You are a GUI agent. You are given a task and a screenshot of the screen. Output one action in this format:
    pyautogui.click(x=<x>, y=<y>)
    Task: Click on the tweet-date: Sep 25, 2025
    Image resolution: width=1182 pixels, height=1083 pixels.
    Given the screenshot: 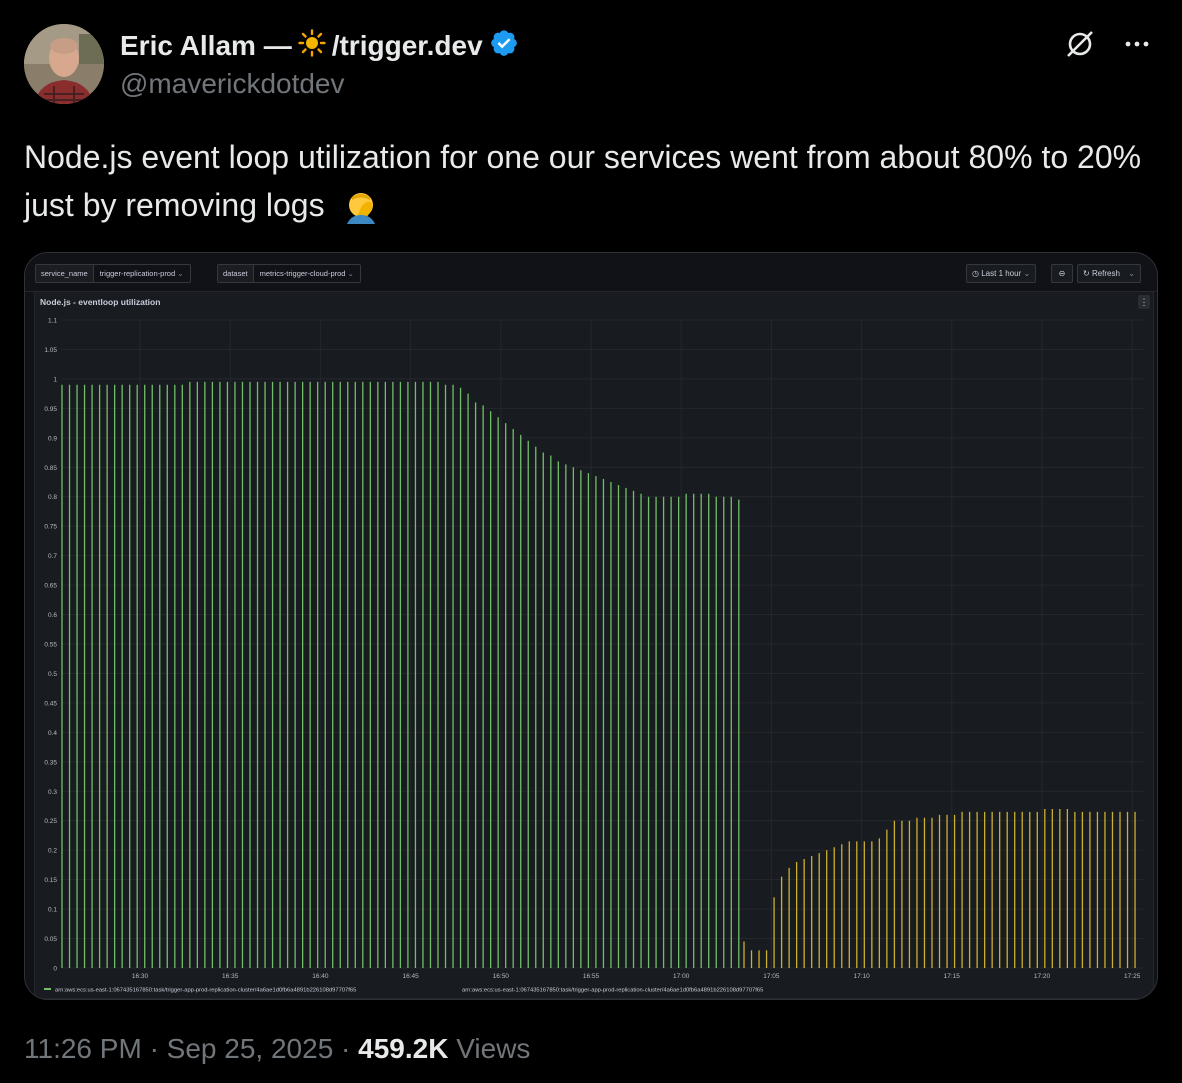 What is the action you would take?
    pyautogui.click(x=250, y=1048)
    